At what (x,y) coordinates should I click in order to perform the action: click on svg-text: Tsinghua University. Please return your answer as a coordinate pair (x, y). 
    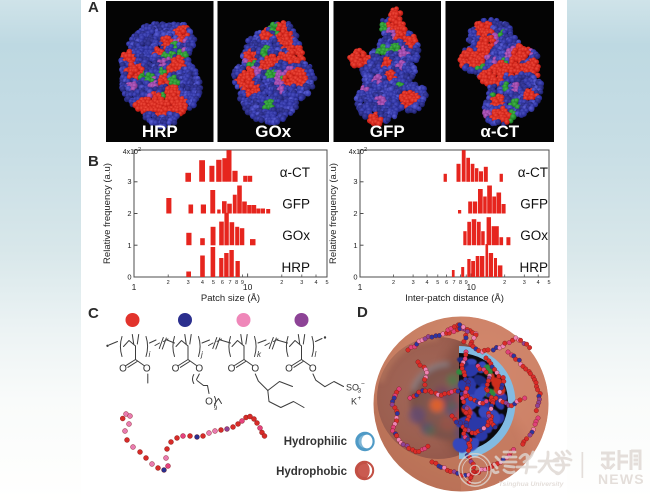
    Looking at the image, I should click on (532, 484).